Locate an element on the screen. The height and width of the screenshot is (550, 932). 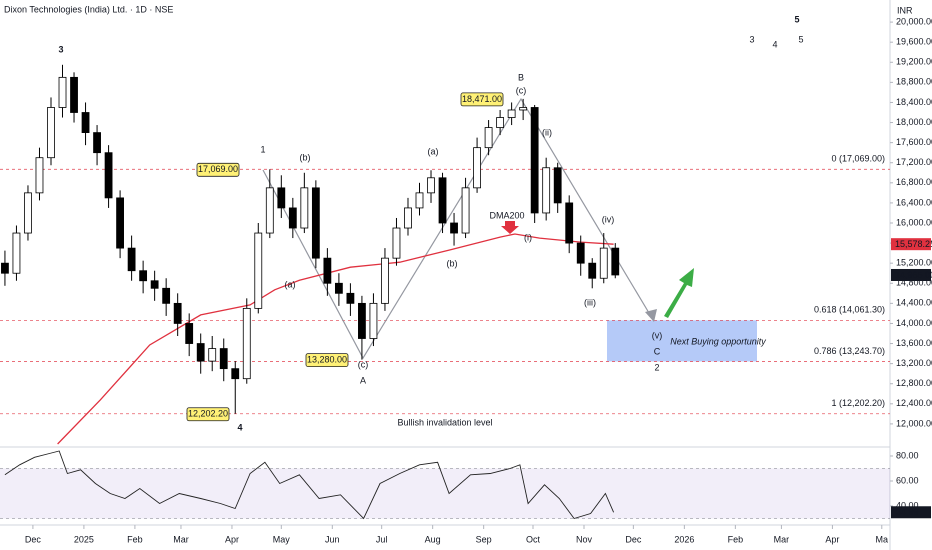
x-tick-label: Jun is located at coordinates (332, 539).